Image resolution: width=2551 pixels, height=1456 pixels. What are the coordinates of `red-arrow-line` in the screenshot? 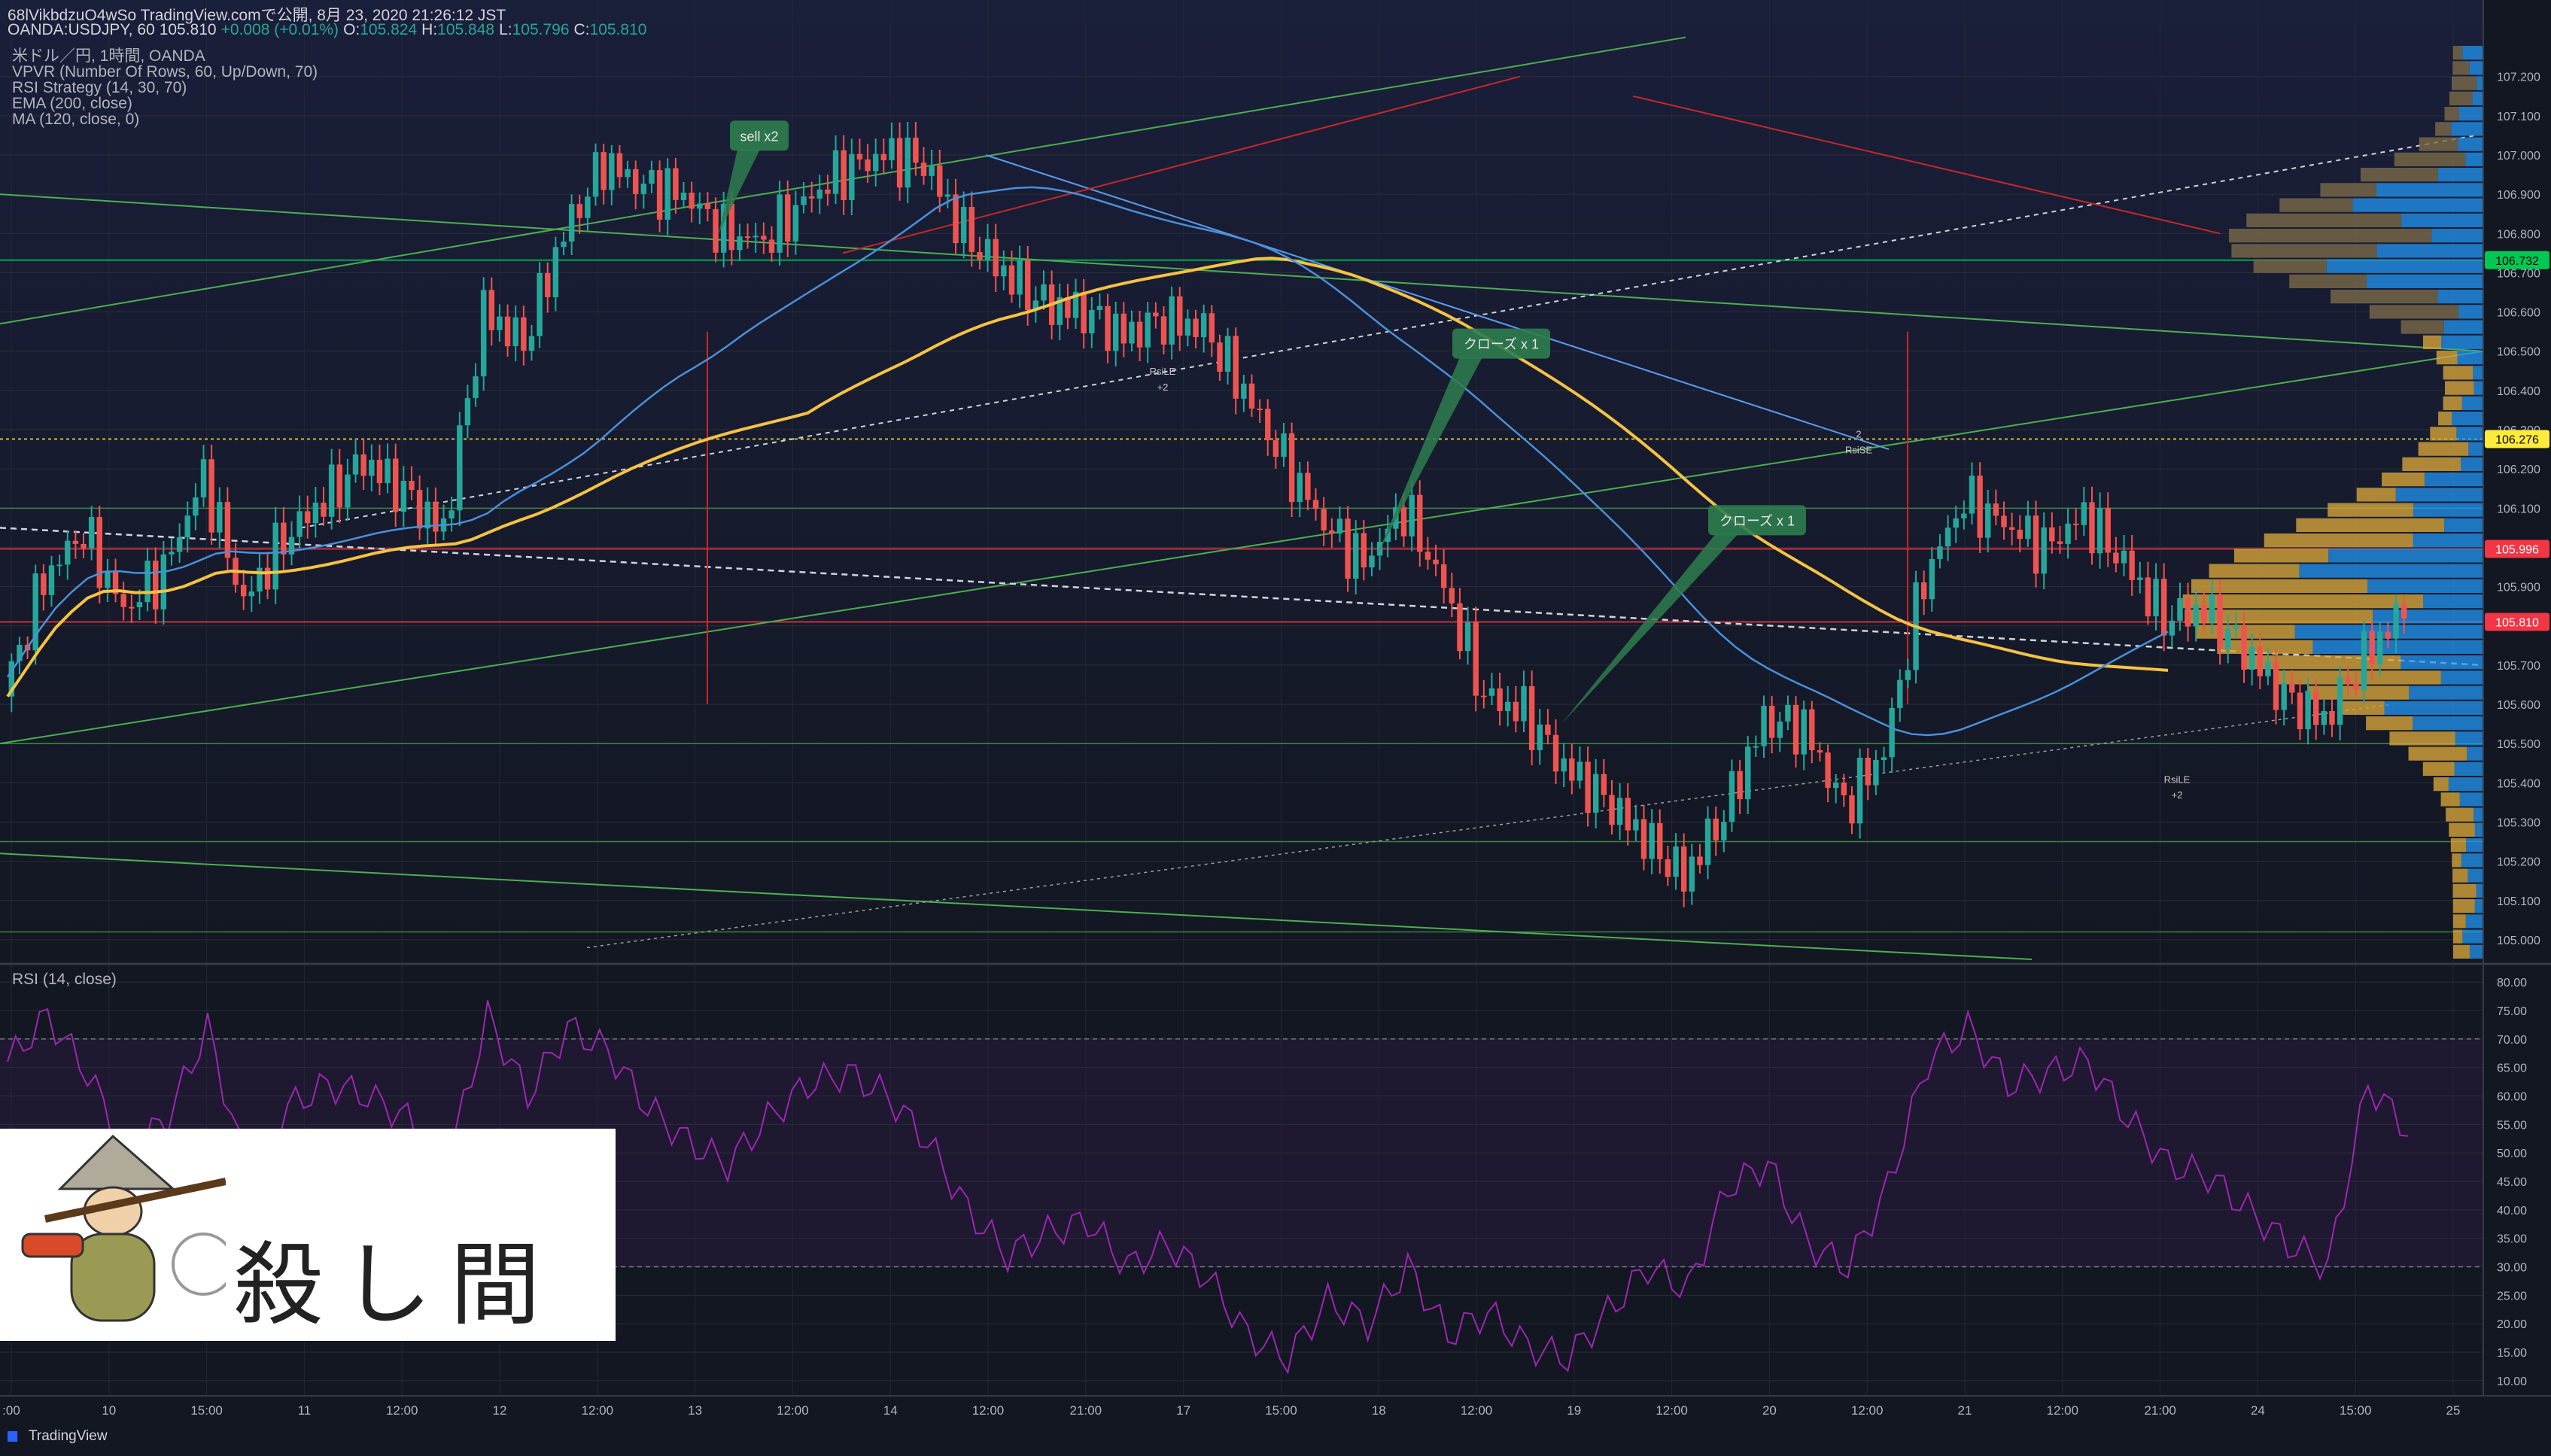 It's located at (1926, 165).